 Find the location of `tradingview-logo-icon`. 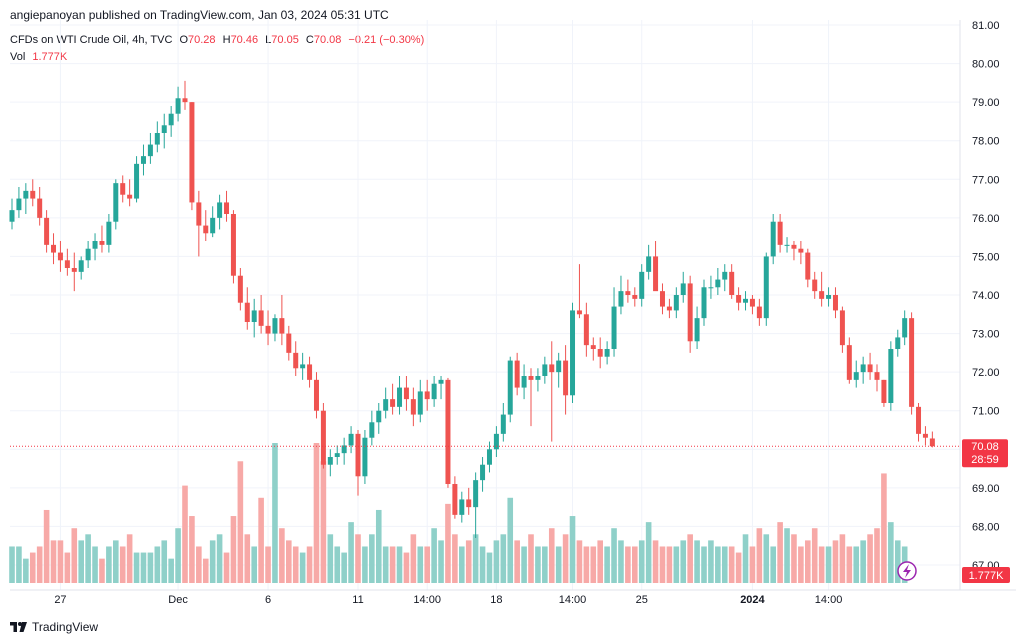

tradingview-logo-icon is located at coordinates (19, 627).